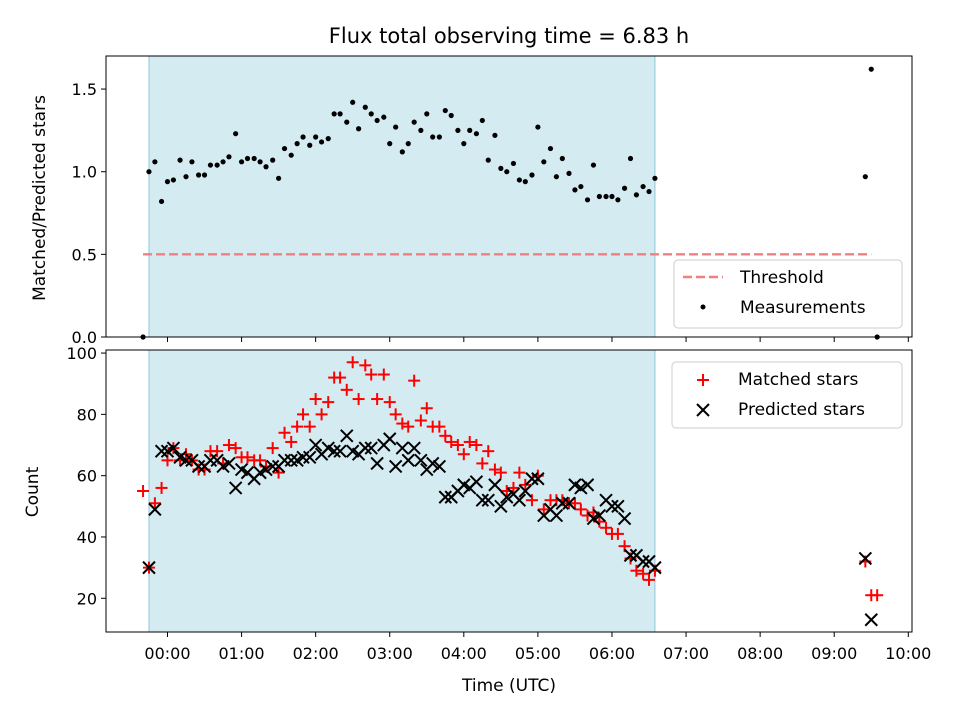 Image resolution: width=960 pixels, height=720 pixels. I want to click on top-legend-box, so click(788, 294).